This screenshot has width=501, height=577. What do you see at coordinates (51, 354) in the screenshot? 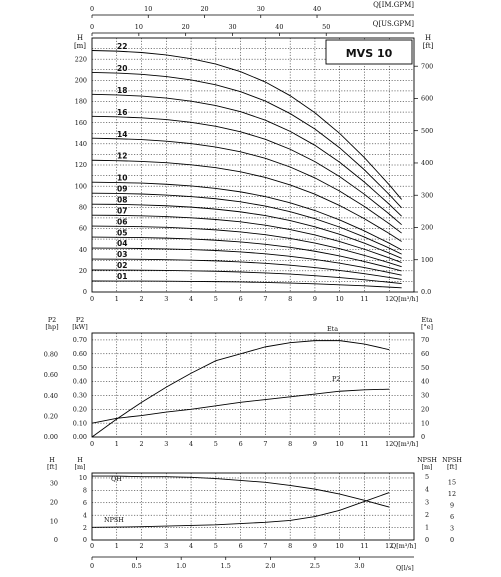
I see `hp-tick: 0.80` at bounding box center [51, 354].